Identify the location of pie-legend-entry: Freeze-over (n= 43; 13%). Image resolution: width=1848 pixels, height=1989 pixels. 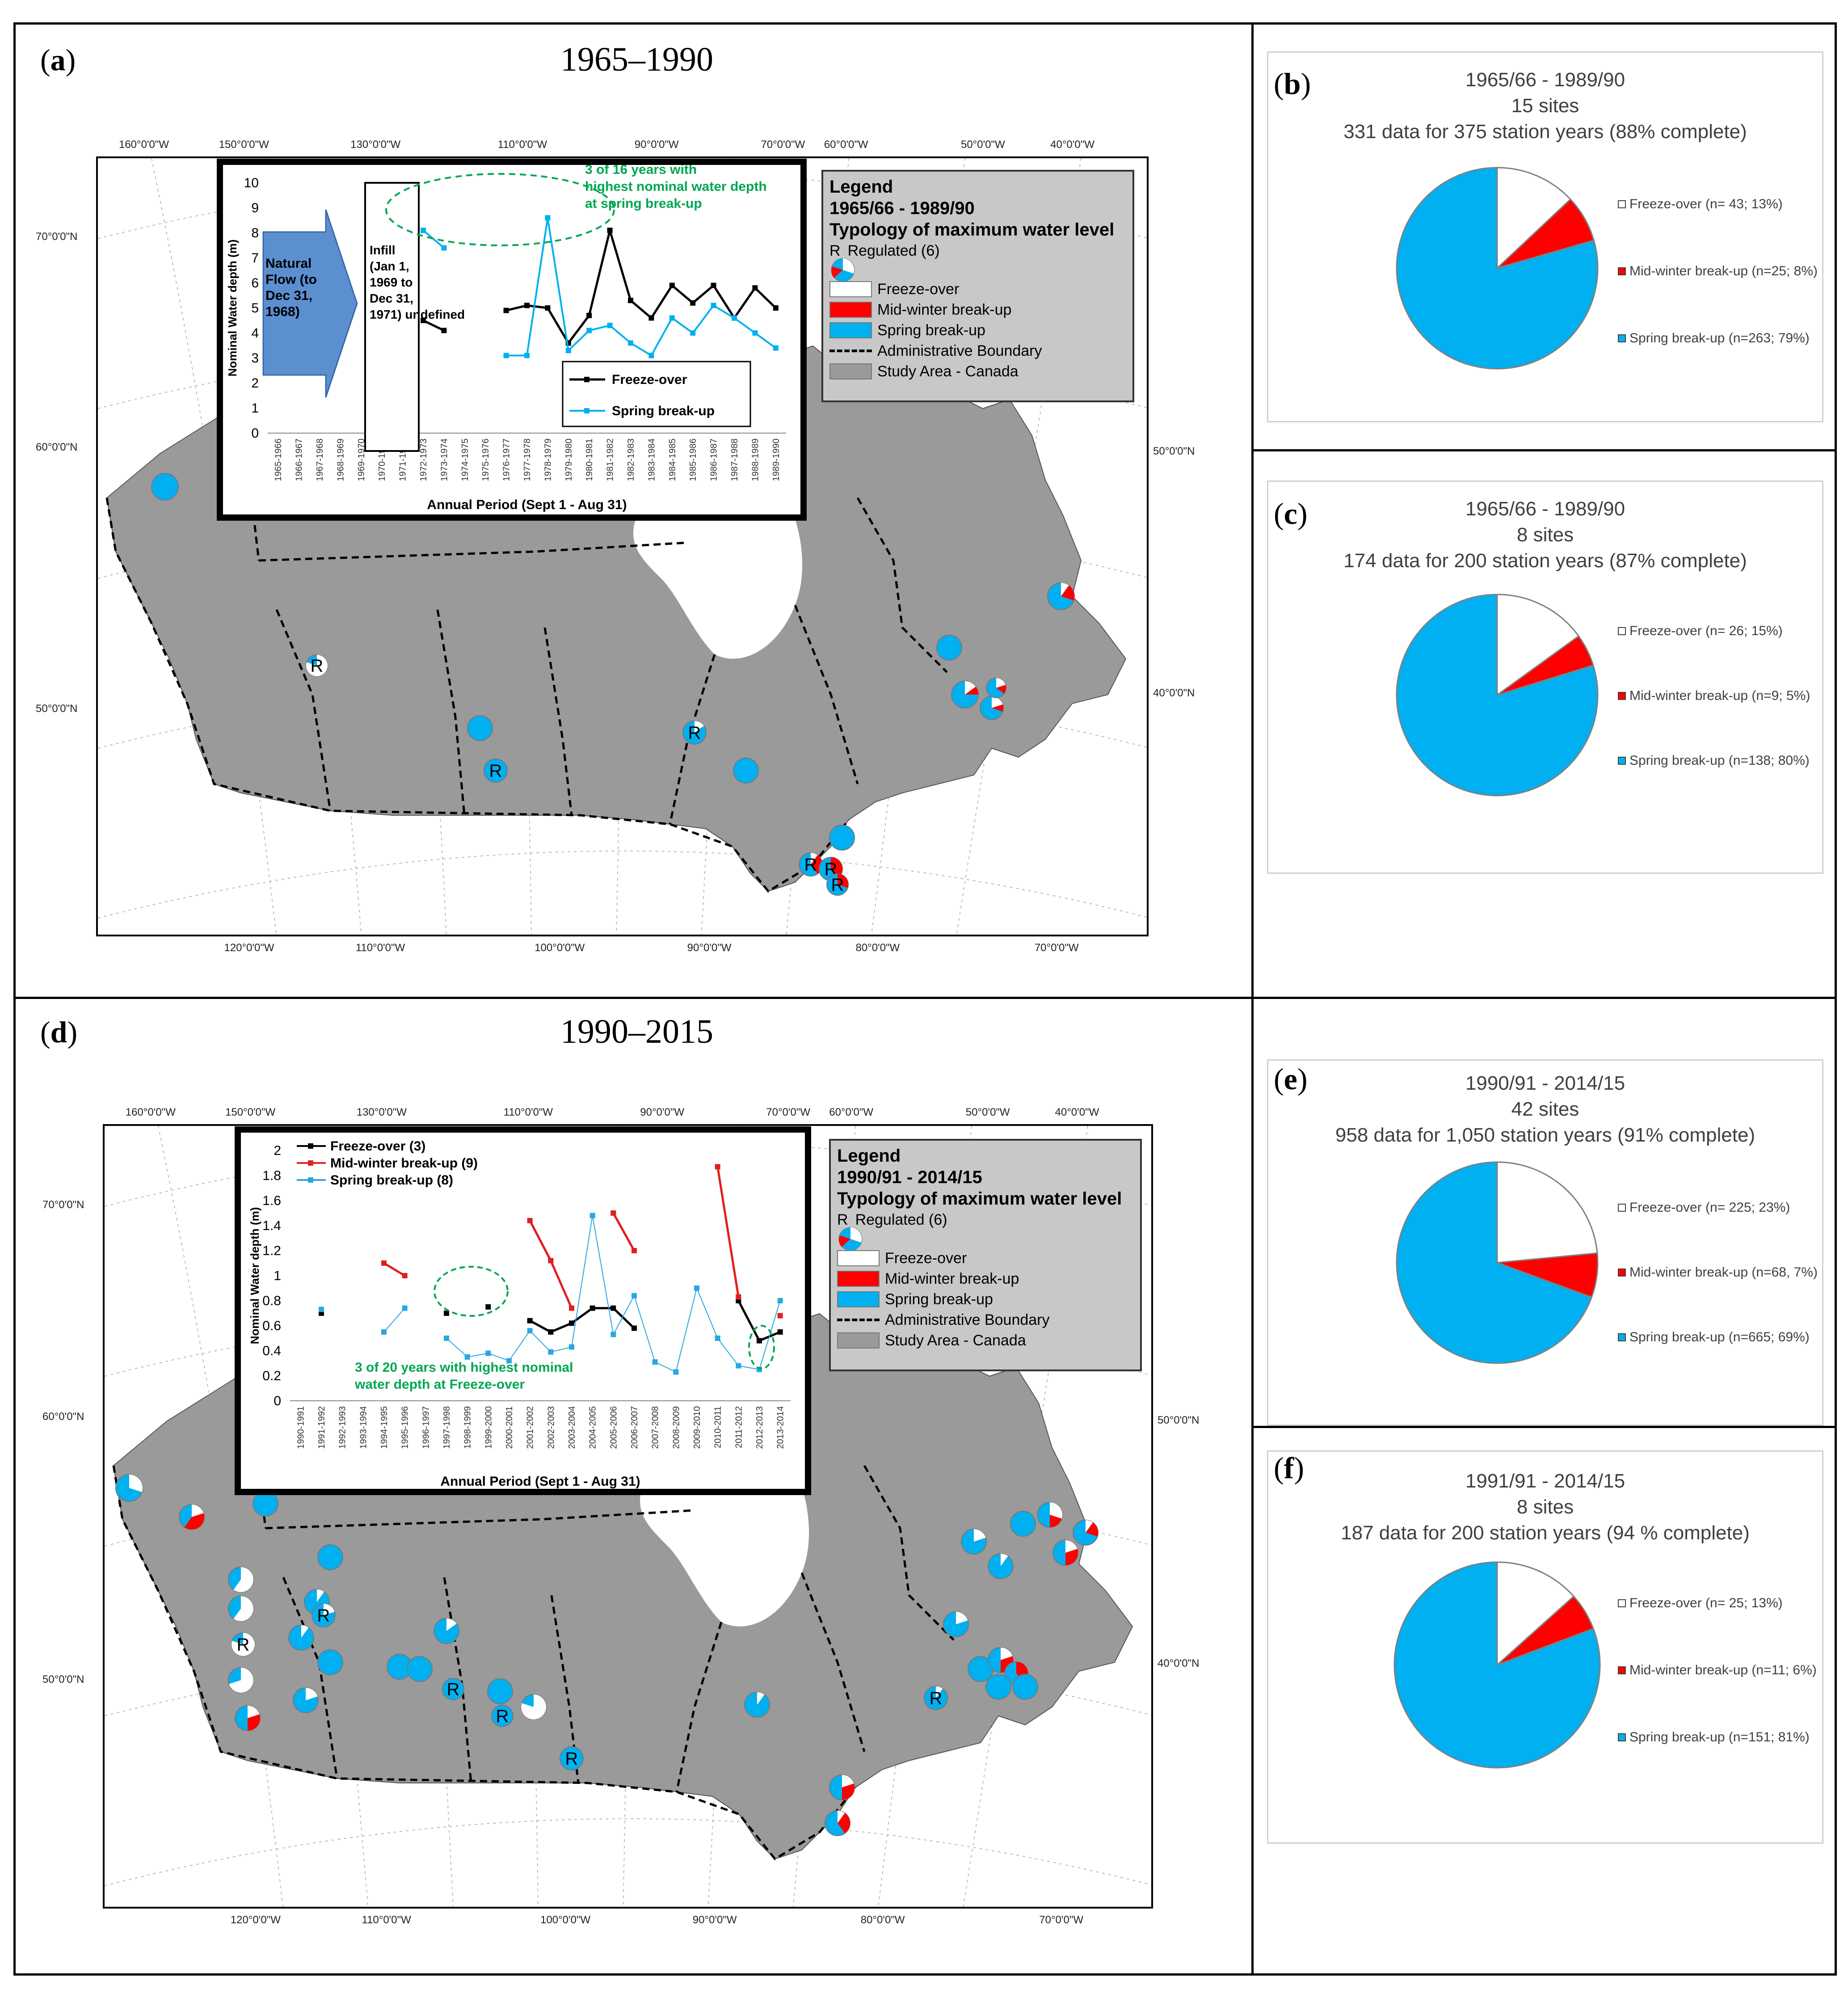
(1700, 204).